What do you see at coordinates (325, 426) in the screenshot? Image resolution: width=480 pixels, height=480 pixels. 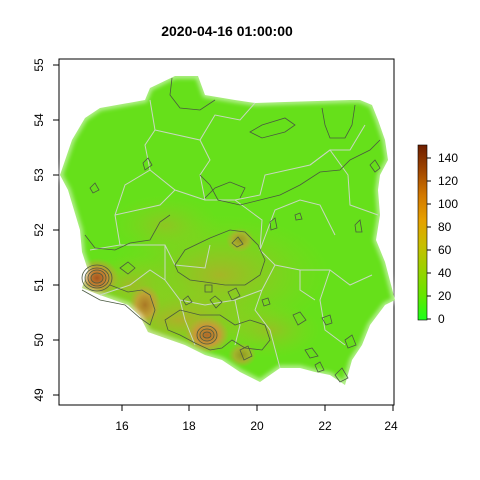 I see `x-tick-22: 22` at bounding box center [325, 426].